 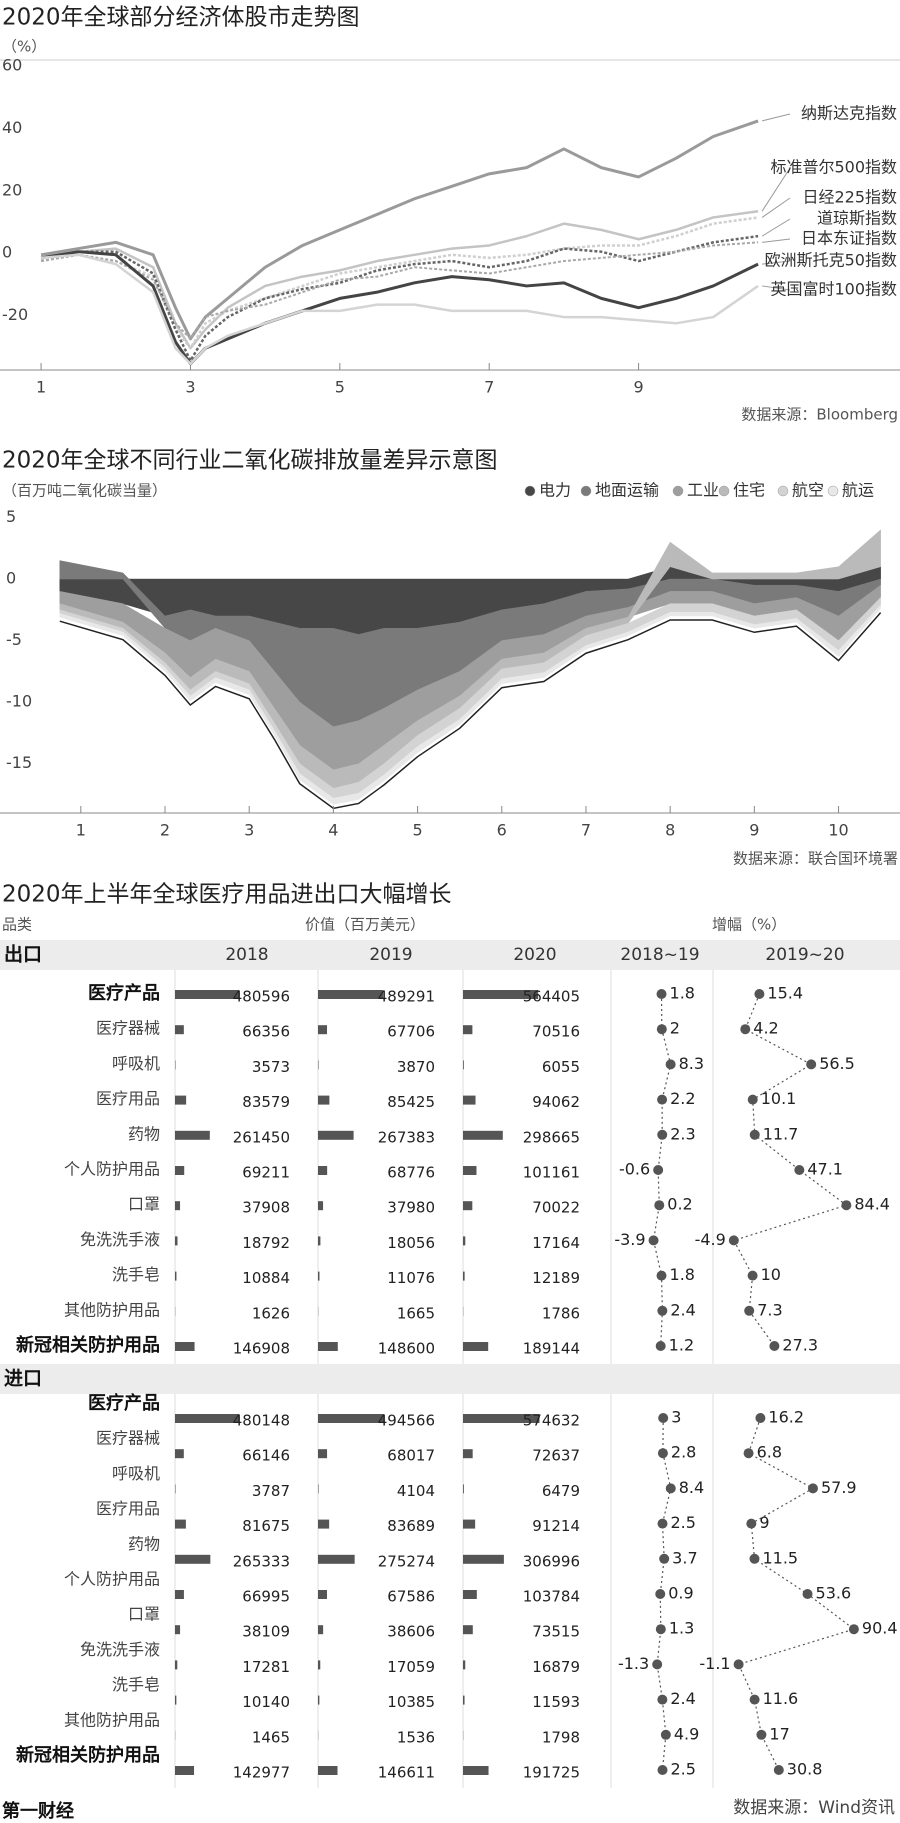 I want to click on area-series, so click(x=470, y=704).